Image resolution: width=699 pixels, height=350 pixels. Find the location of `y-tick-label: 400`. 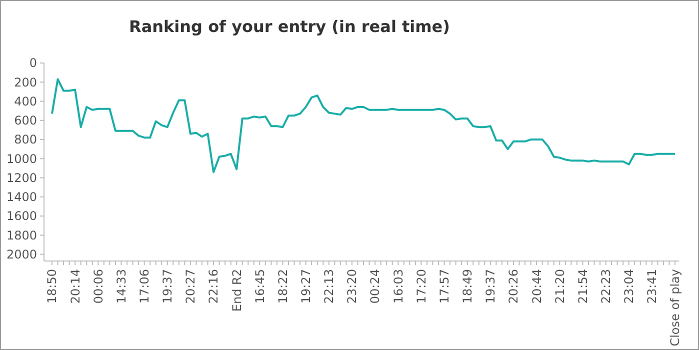

y-tick-label: 400 is located at coordinates (25, 101).